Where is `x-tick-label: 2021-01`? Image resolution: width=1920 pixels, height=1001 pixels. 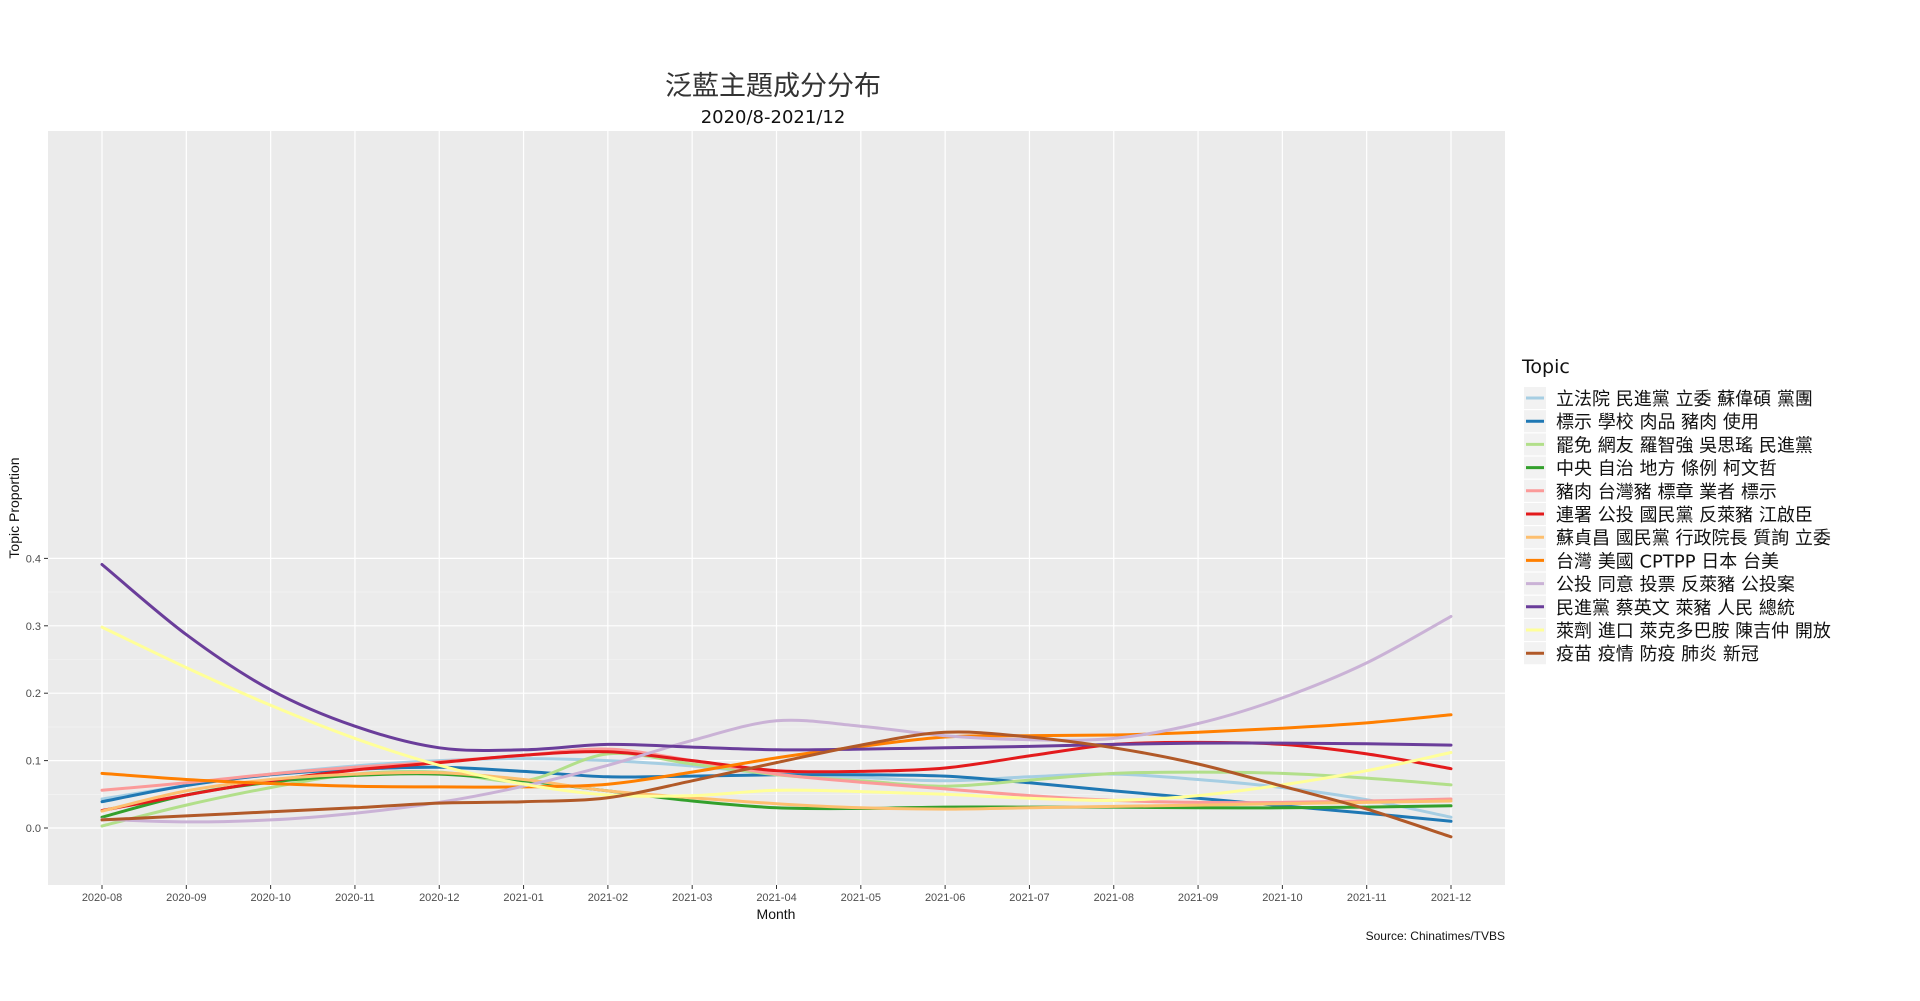 x-tick-label: 2021-01 is located at coordinates (523, 898).